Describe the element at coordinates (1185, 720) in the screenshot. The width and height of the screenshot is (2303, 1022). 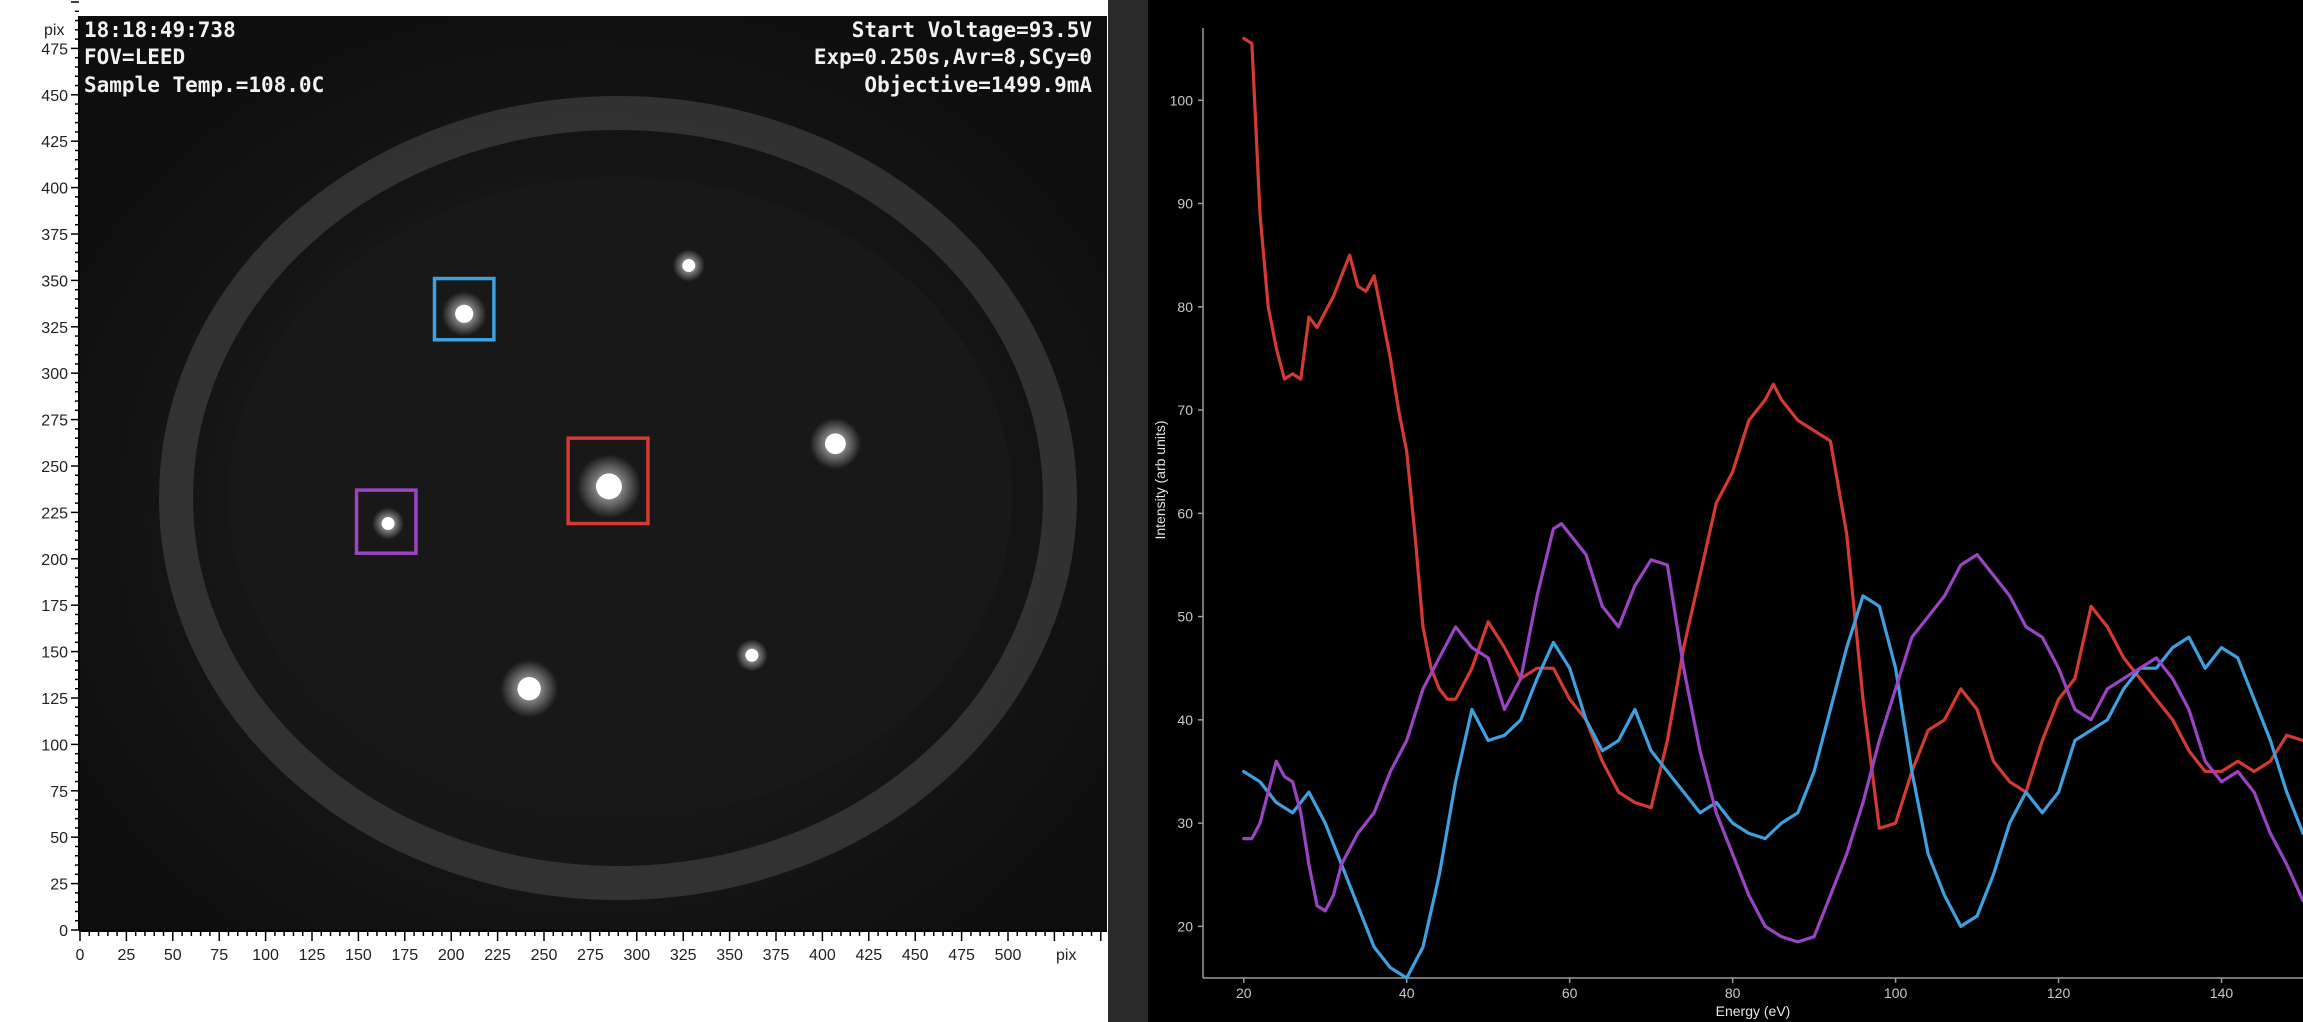
I see `chart-y-tick-label: 40` at that location.